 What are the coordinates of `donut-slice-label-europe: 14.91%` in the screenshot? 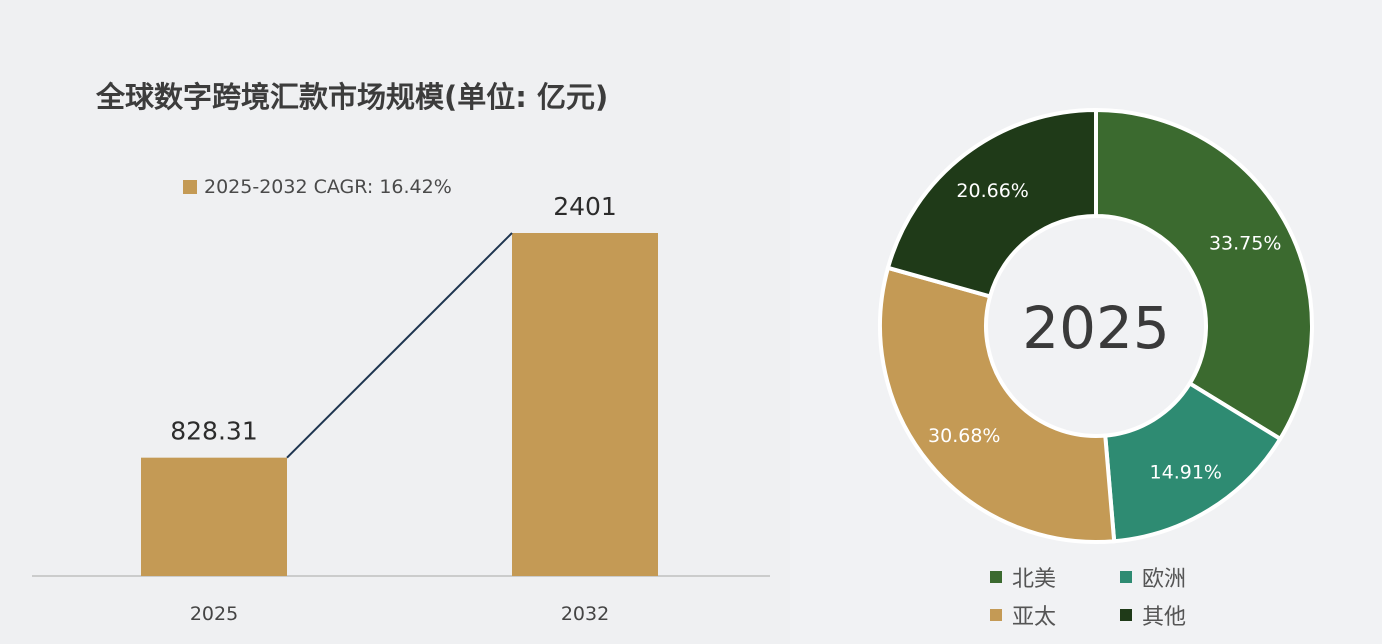 It's located at (1186, 473).